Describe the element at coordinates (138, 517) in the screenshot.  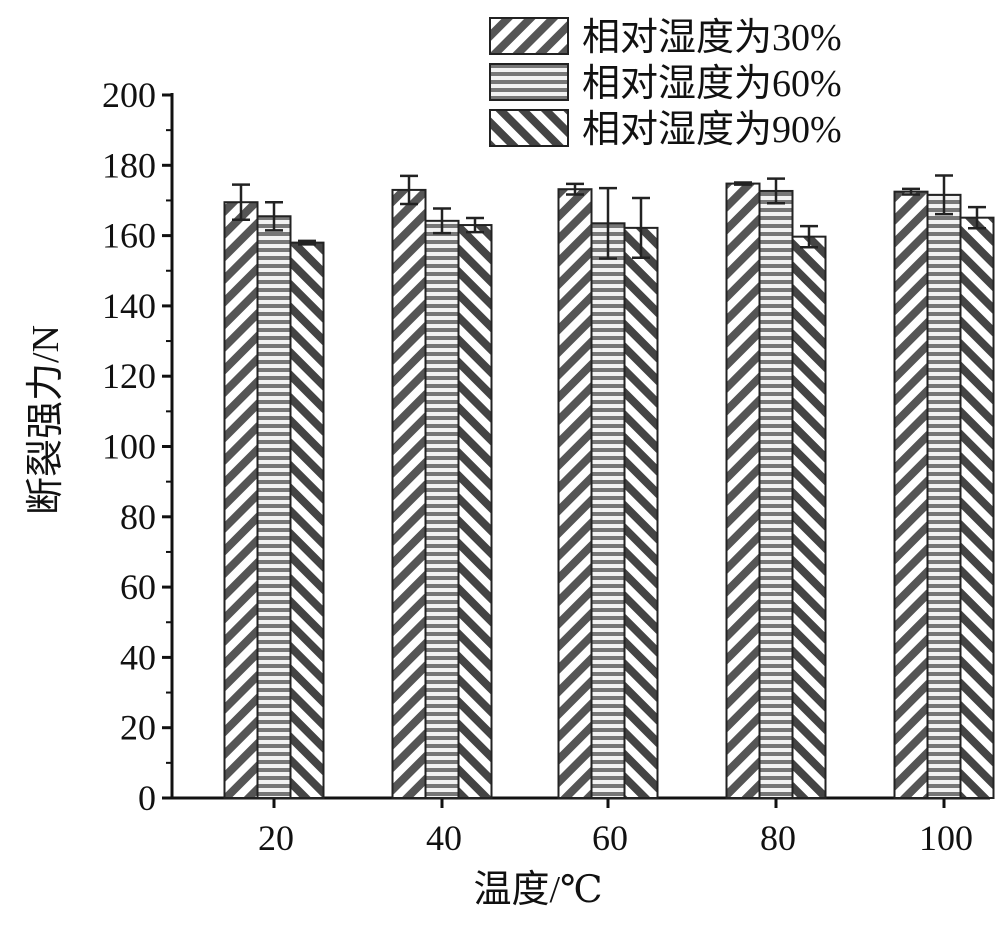
I see `y-tick-label-80: 80` at that location.